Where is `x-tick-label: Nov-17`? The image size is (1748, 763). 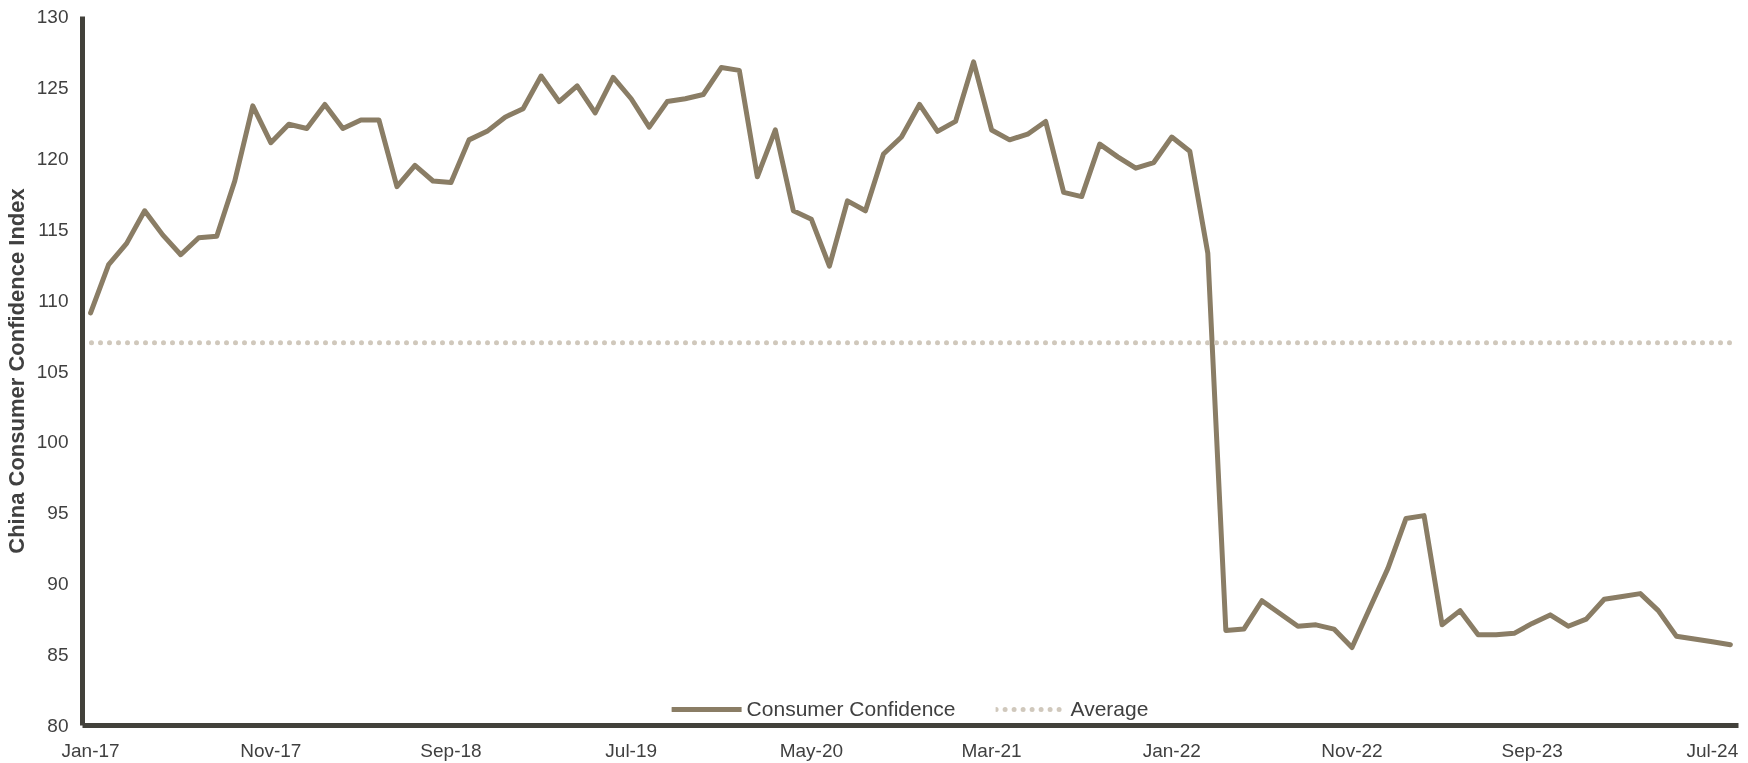
x-tick-label: Nov-17 is located at coordinates (271, 750).